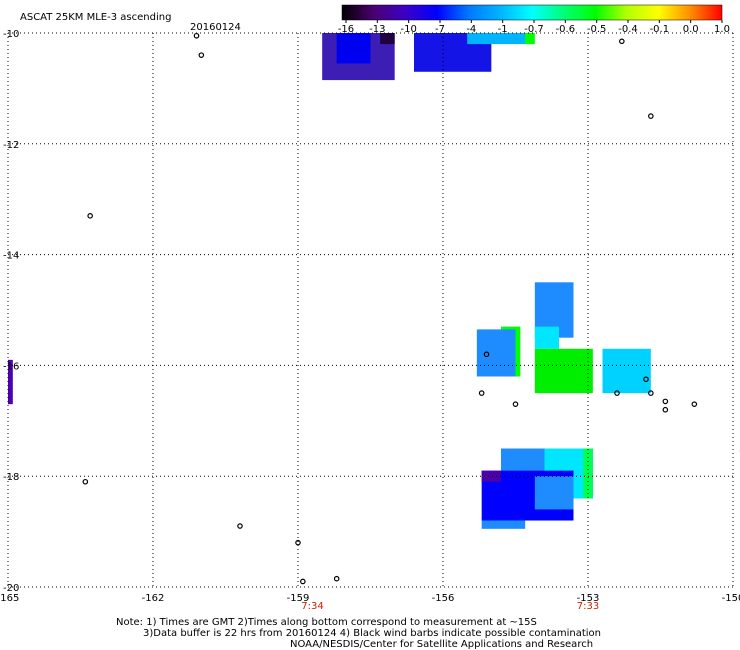 The height and width of the screenshot is (650, 740). I want to click on x-tick-label: -156, so click(443, 598).